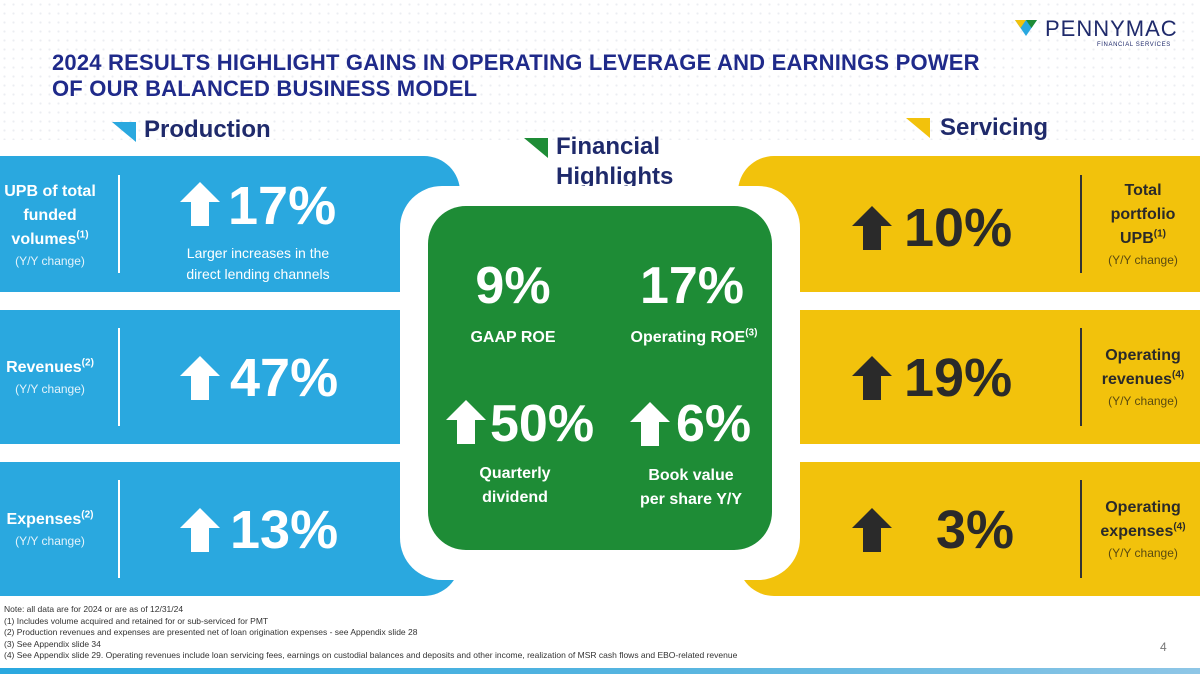 This screenshot has height=674, width=1200. Describe the element at coordinates (284, 530) in the screenshot. I see `expenses-value: 13%` at that location.